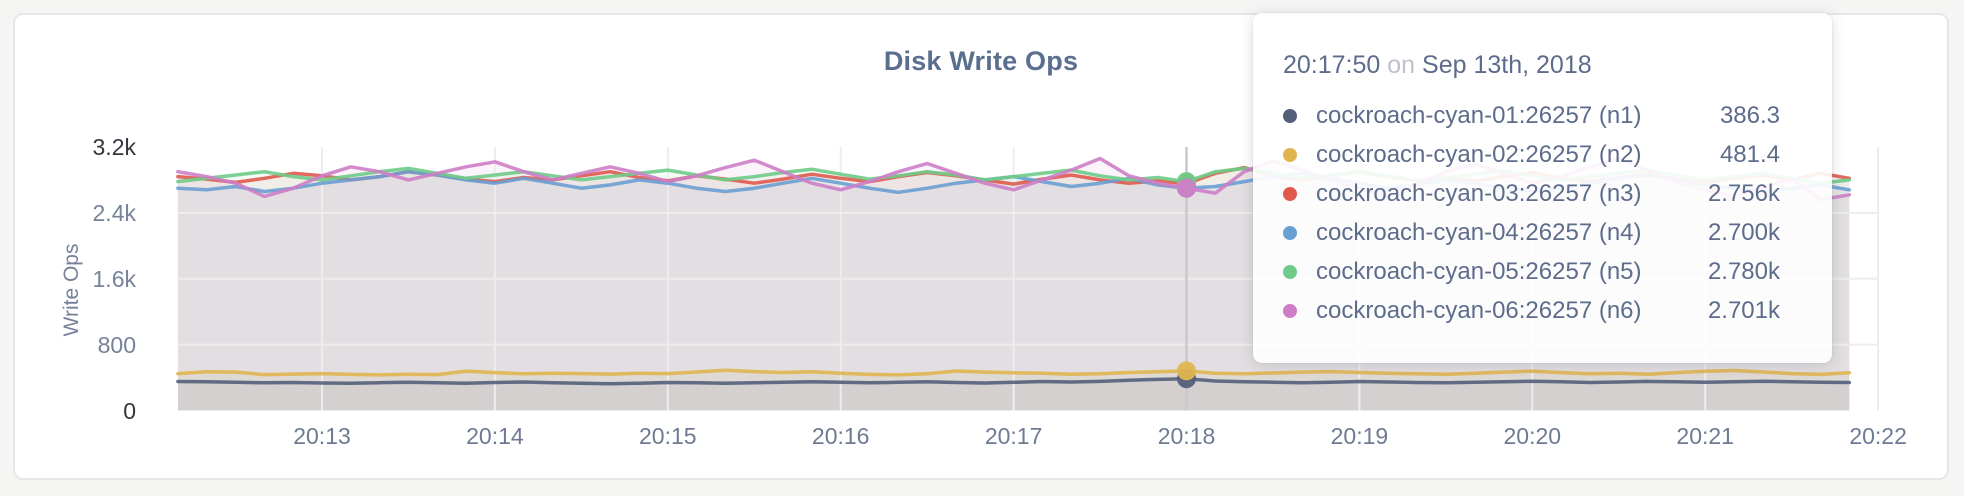 The image size is (1964, 496). What do you see at coordinates (1743, 193) in the screenshot?
I see `tooltip-series-value: 2.756k` at bounding box center [1743, 193].